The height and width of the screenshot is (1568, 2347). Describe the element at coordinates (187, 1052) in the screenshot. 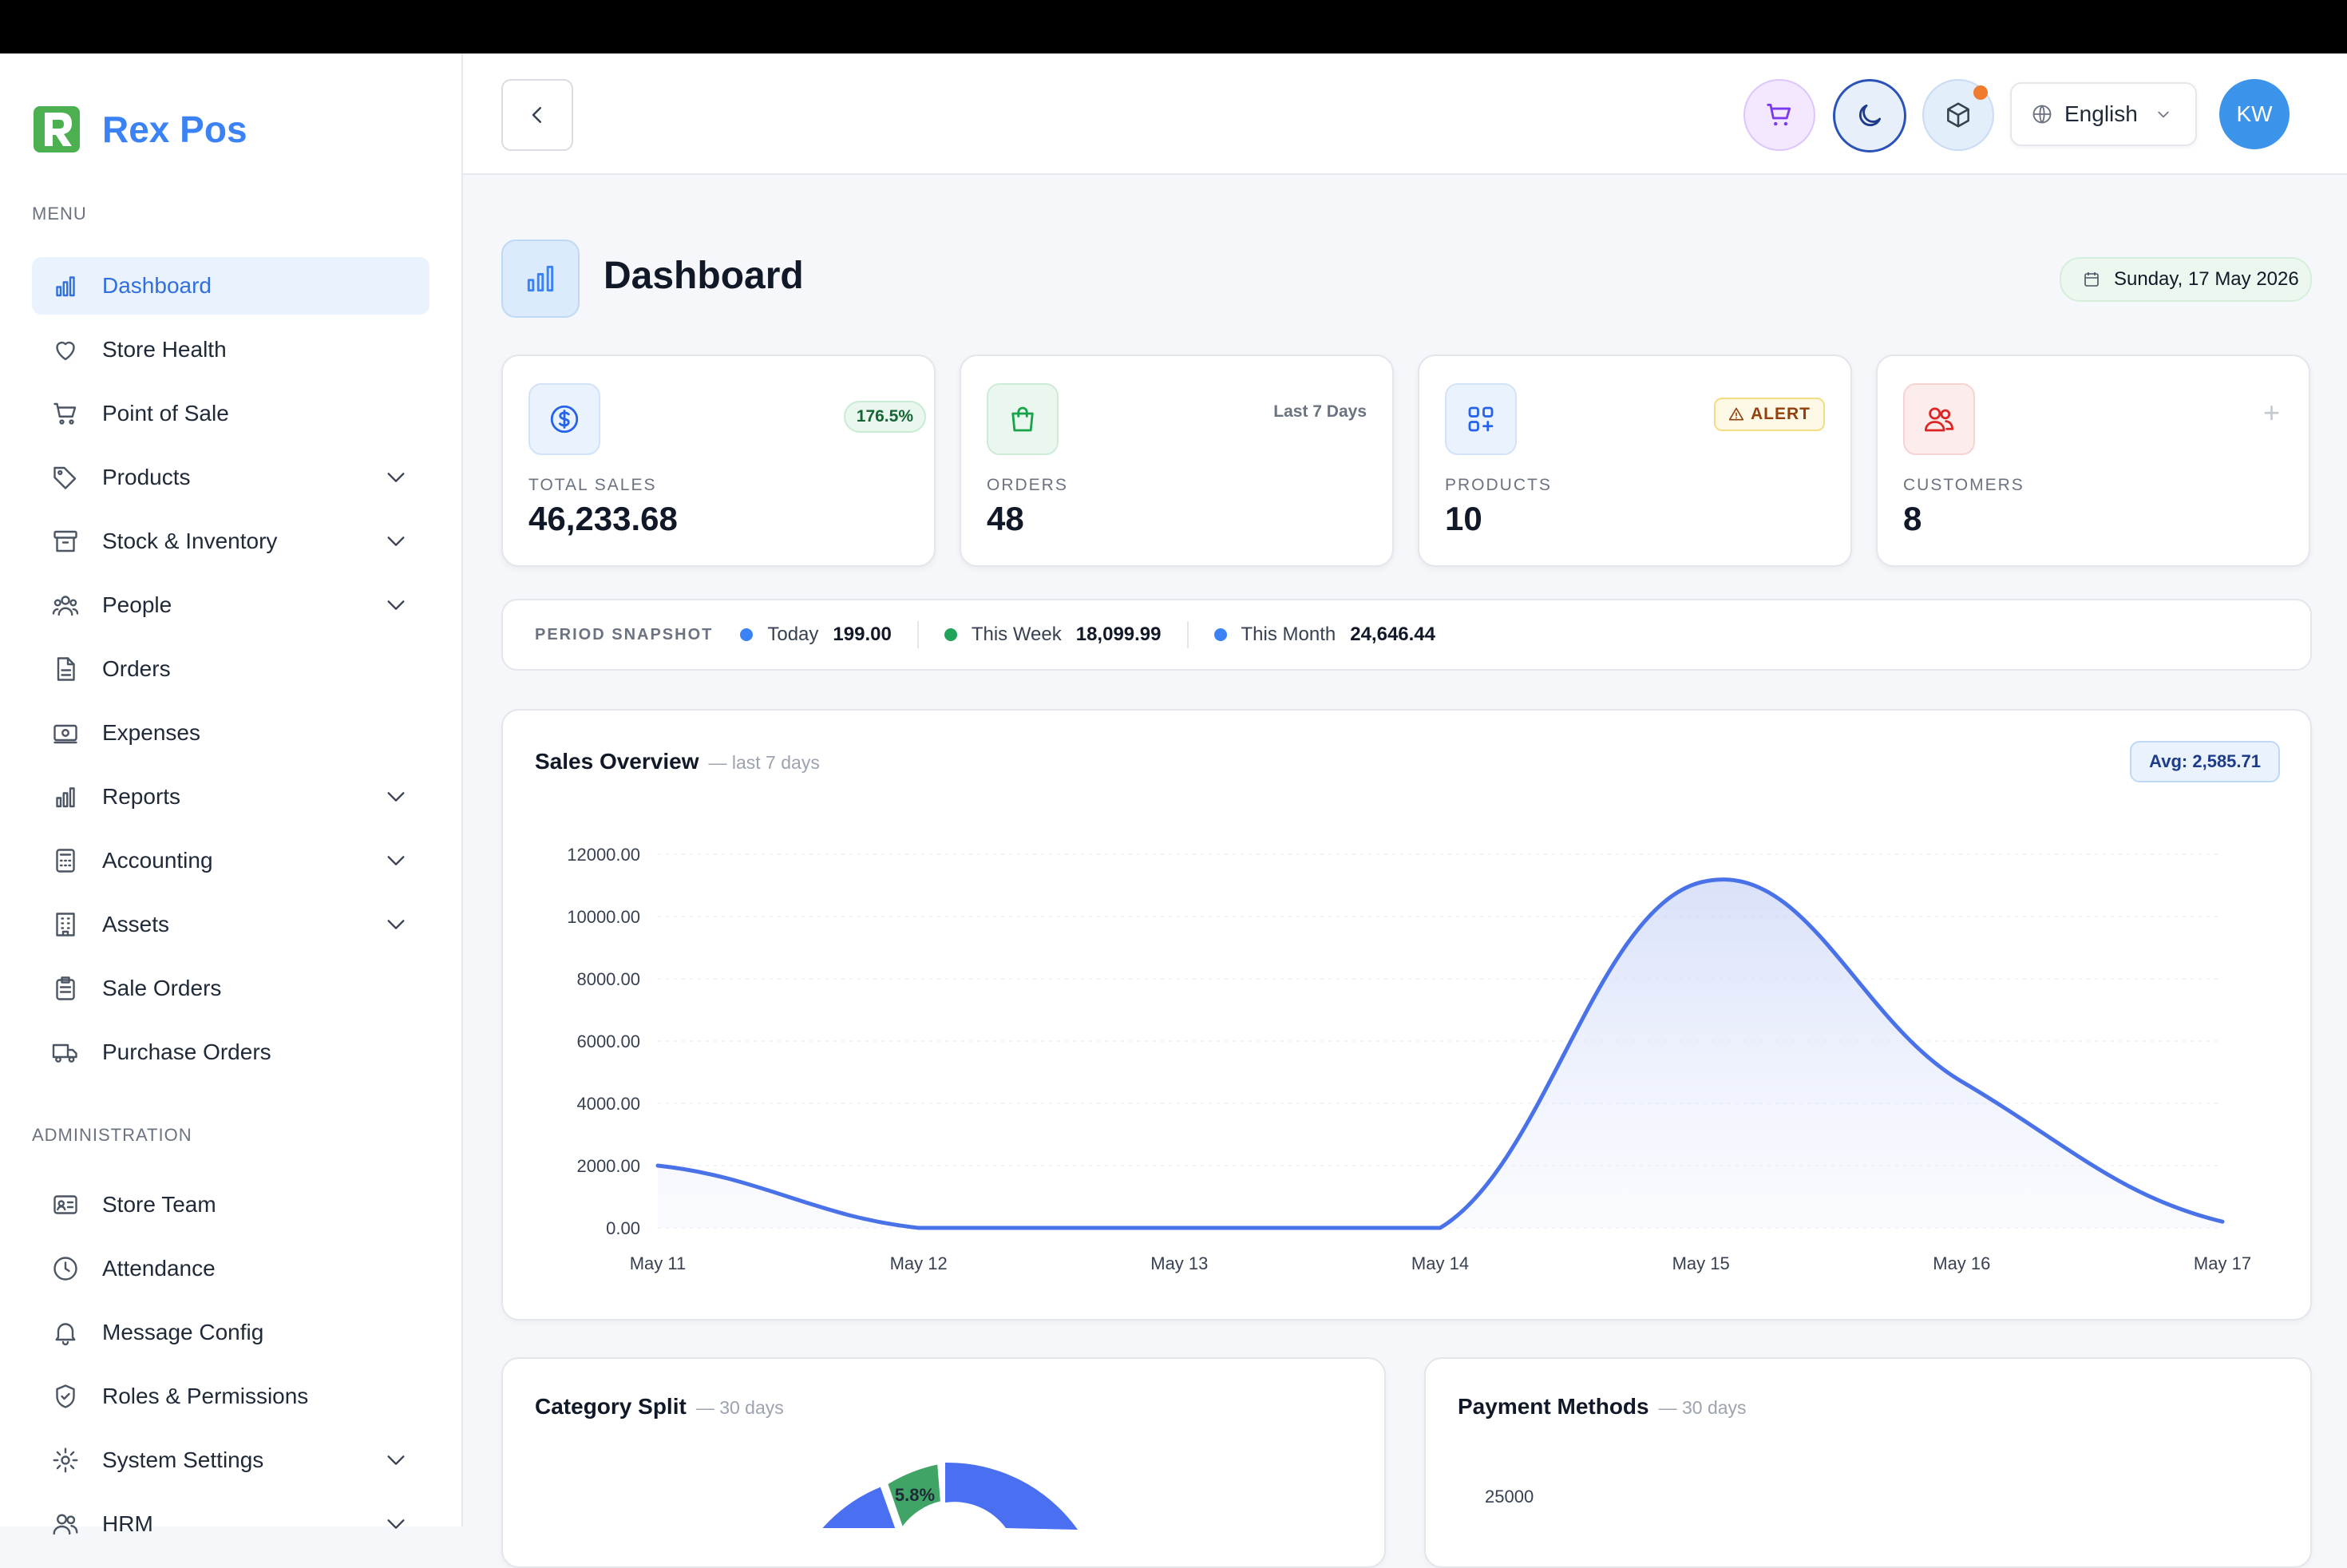

I see `sidebar-item-label: Purchase Orders` at that location.